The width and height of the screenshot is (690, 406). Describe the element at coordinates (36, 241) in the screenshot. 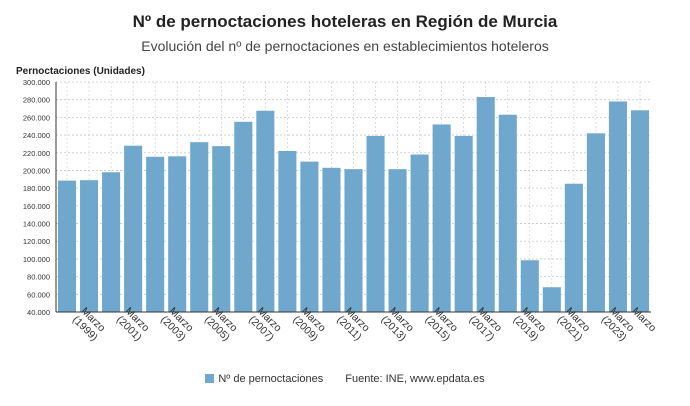

I see `y-tick-label: 120.000` at that location.